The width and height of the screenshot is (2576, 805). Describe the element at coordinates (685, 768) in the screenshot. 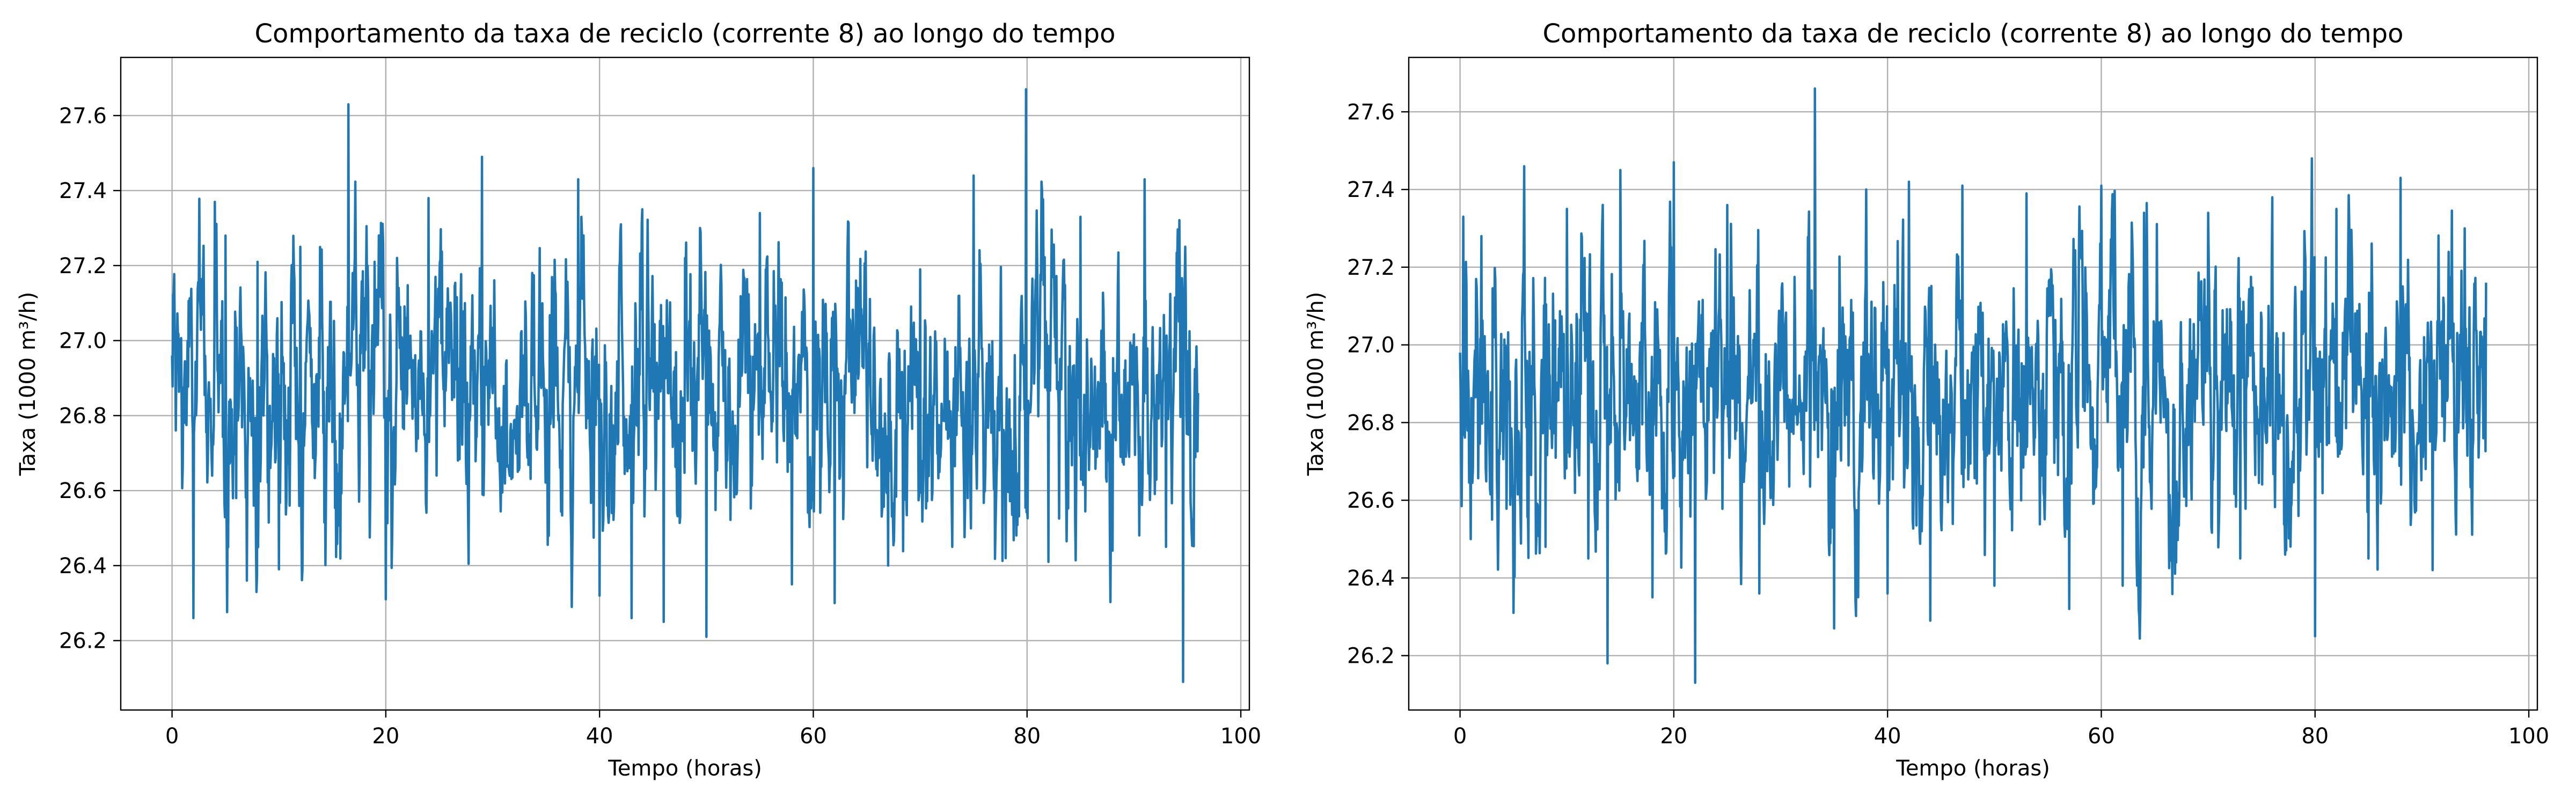

I see `x-axis-label-left: Tempo (horas)` at that location.